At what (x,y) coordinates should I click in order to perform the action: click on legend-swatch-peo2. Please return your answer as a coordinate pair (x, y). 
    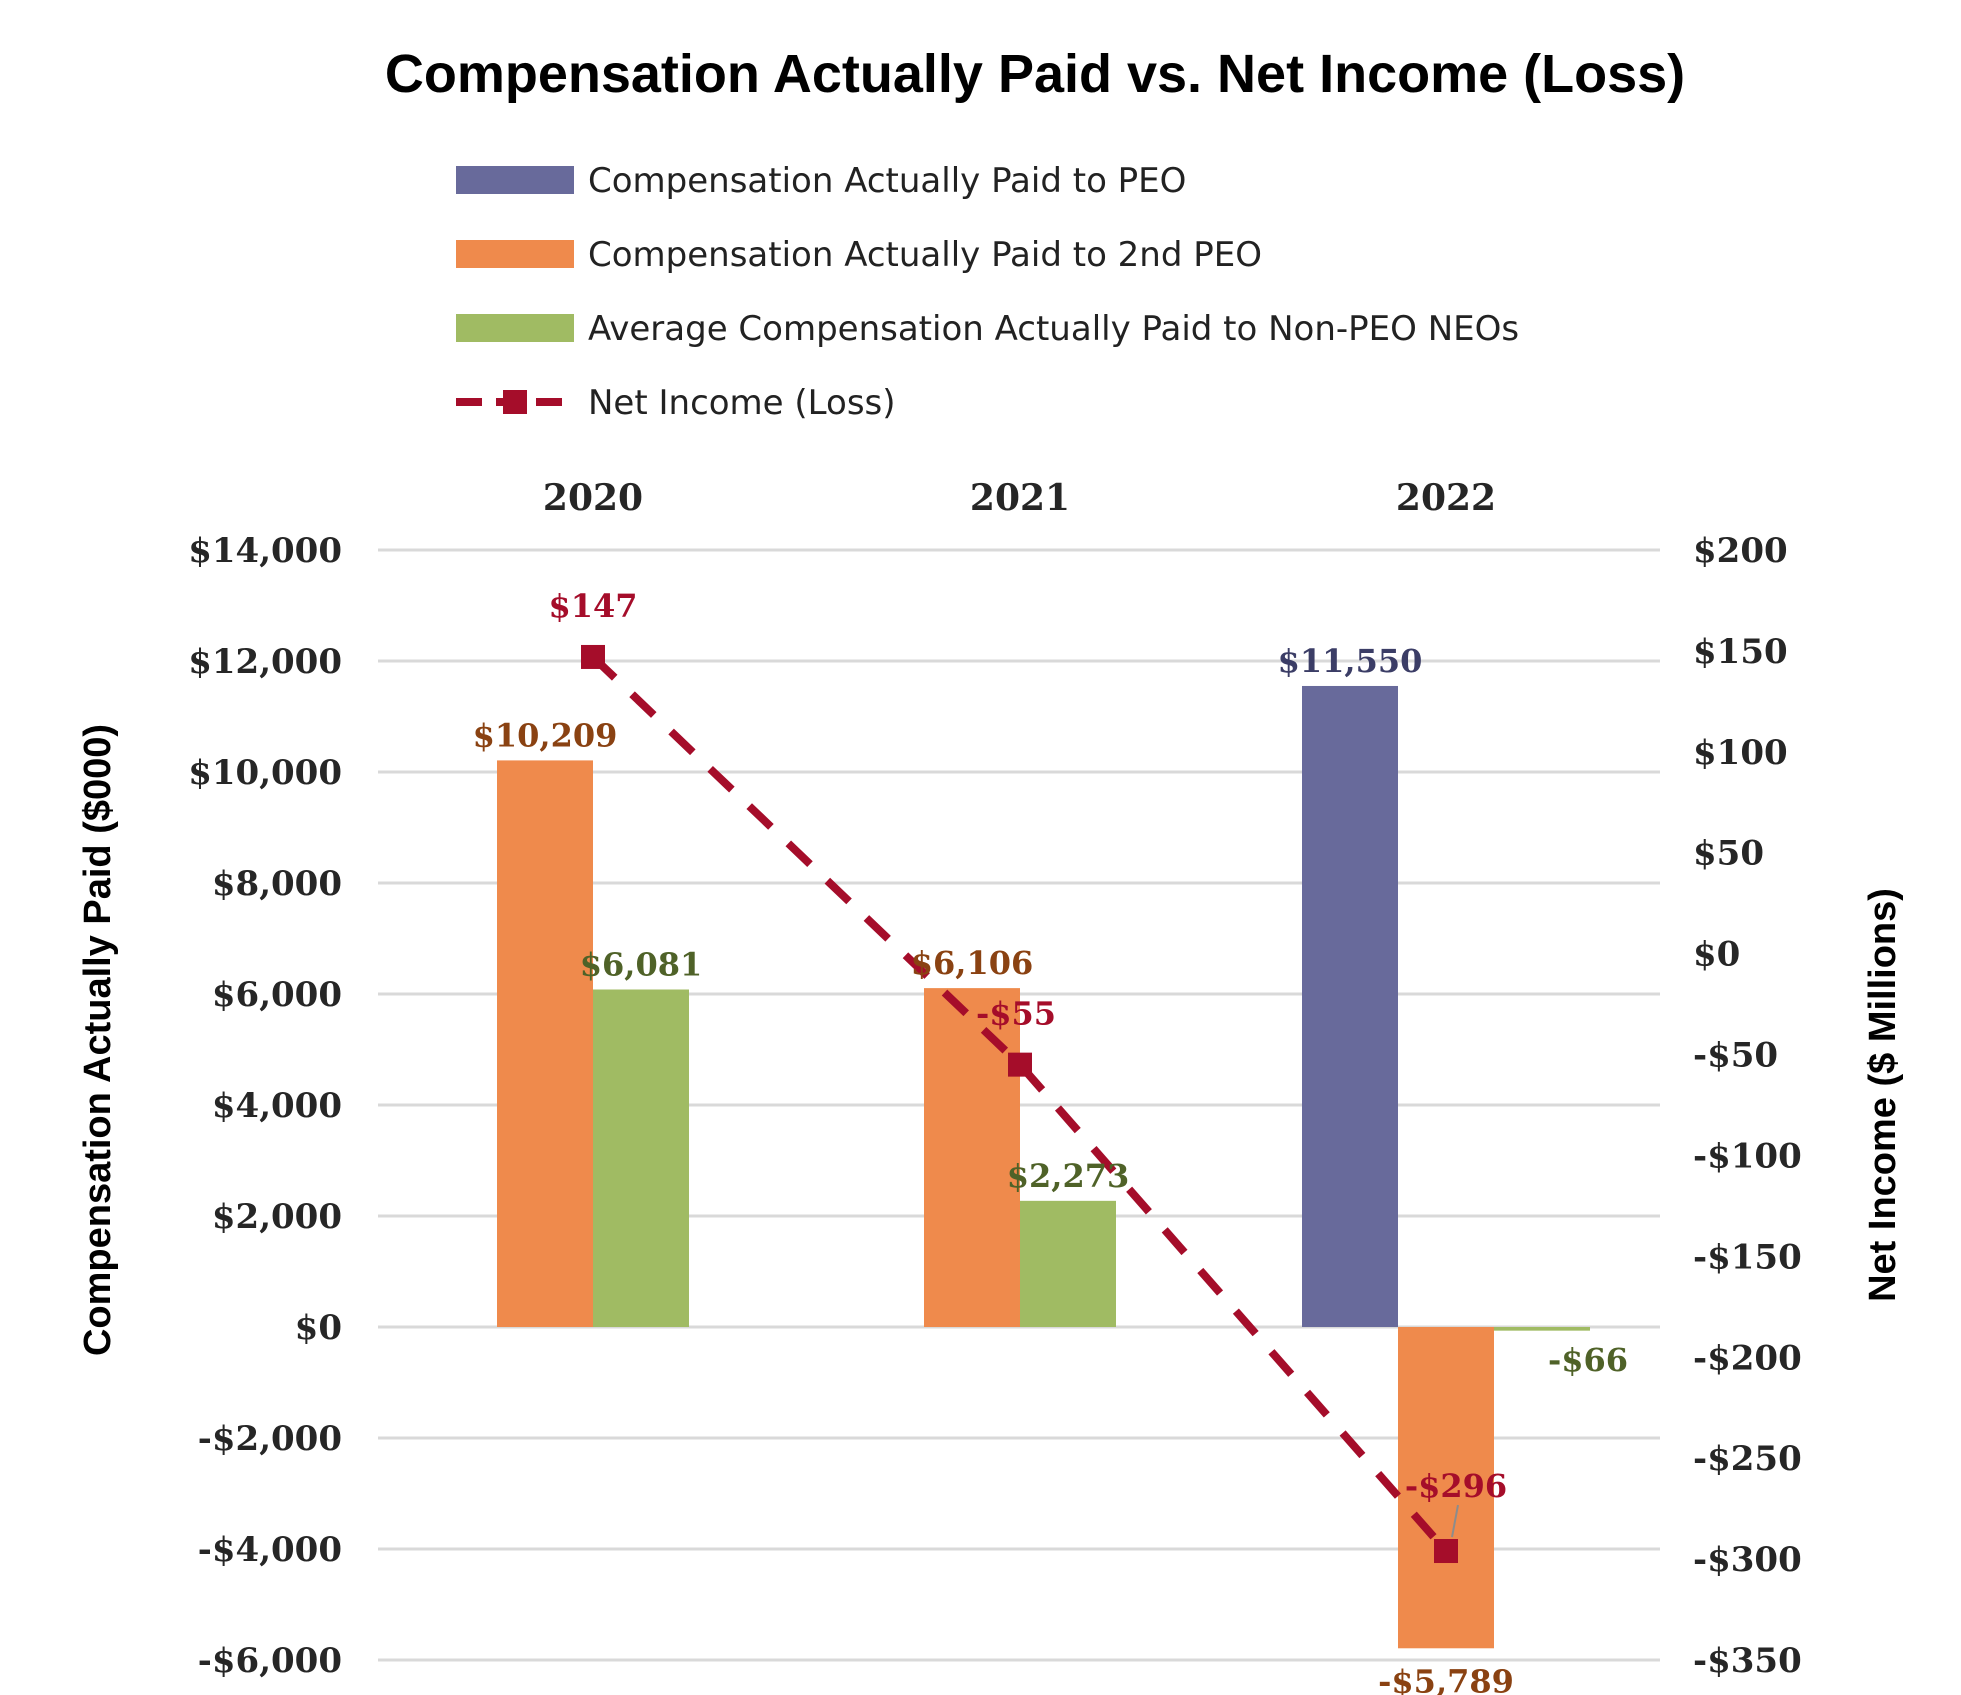
    Looking at the image, I should click on (515, 254).